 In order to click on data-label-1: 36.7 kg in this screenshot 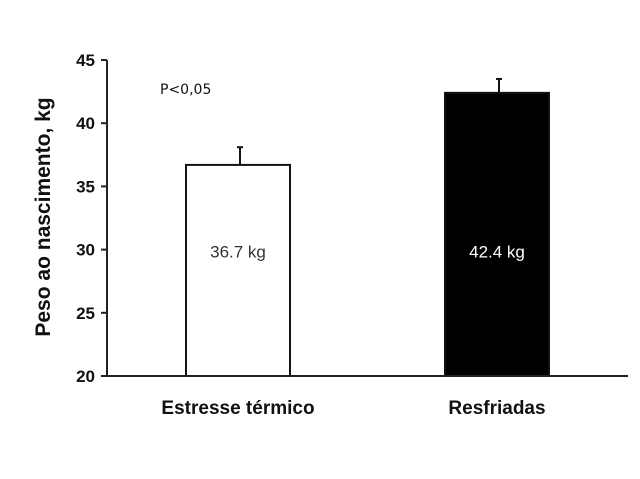, I will do `click(238, 252)`.